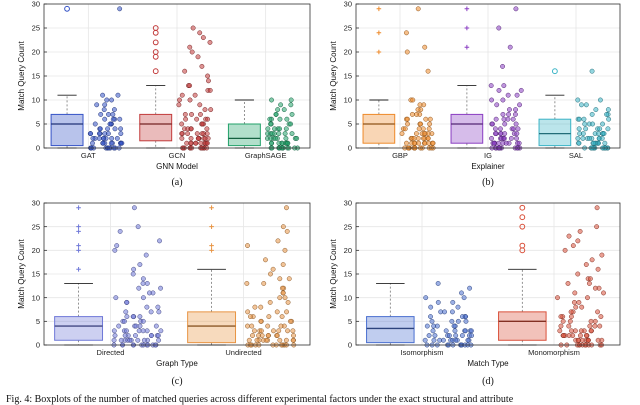  Describe the element at coordinates (266, 155) in the screenshot. I see `x-tick-label: GraphSAGE` at that location.